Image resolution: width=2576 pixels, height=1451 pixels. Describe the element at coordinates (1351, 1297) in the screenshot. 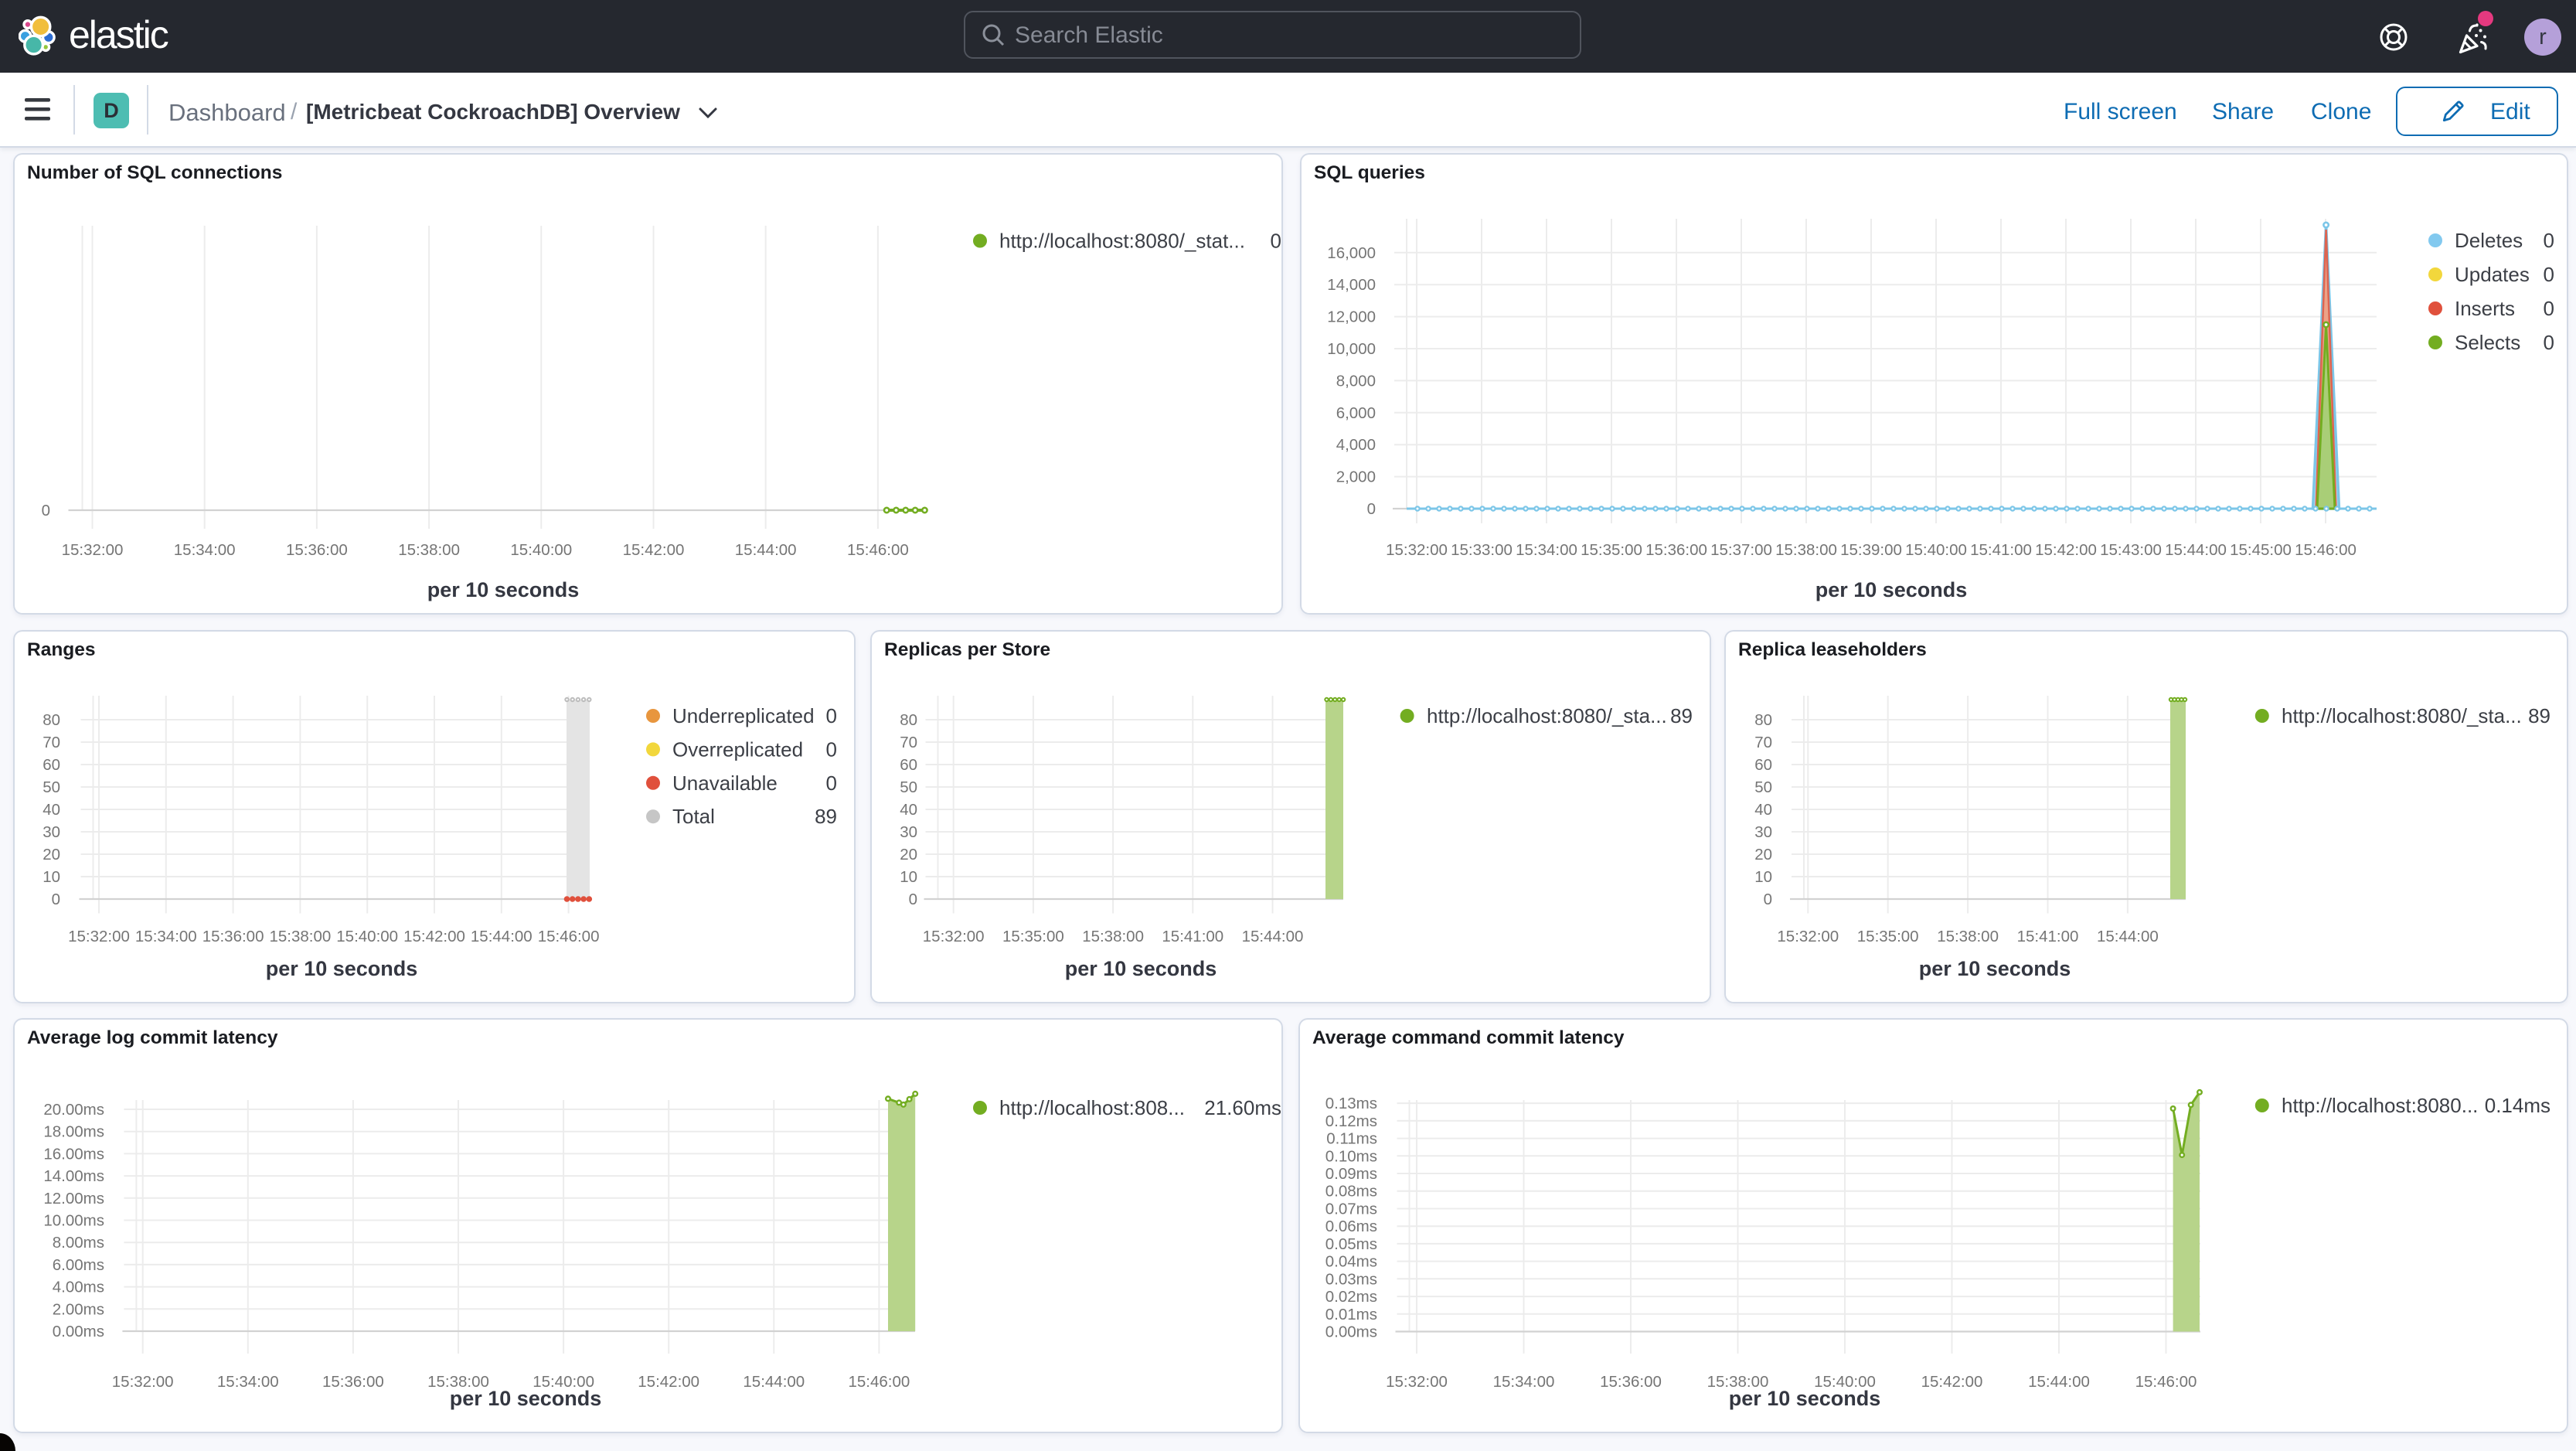

I see `svg-text: 0.02ms` at that location.